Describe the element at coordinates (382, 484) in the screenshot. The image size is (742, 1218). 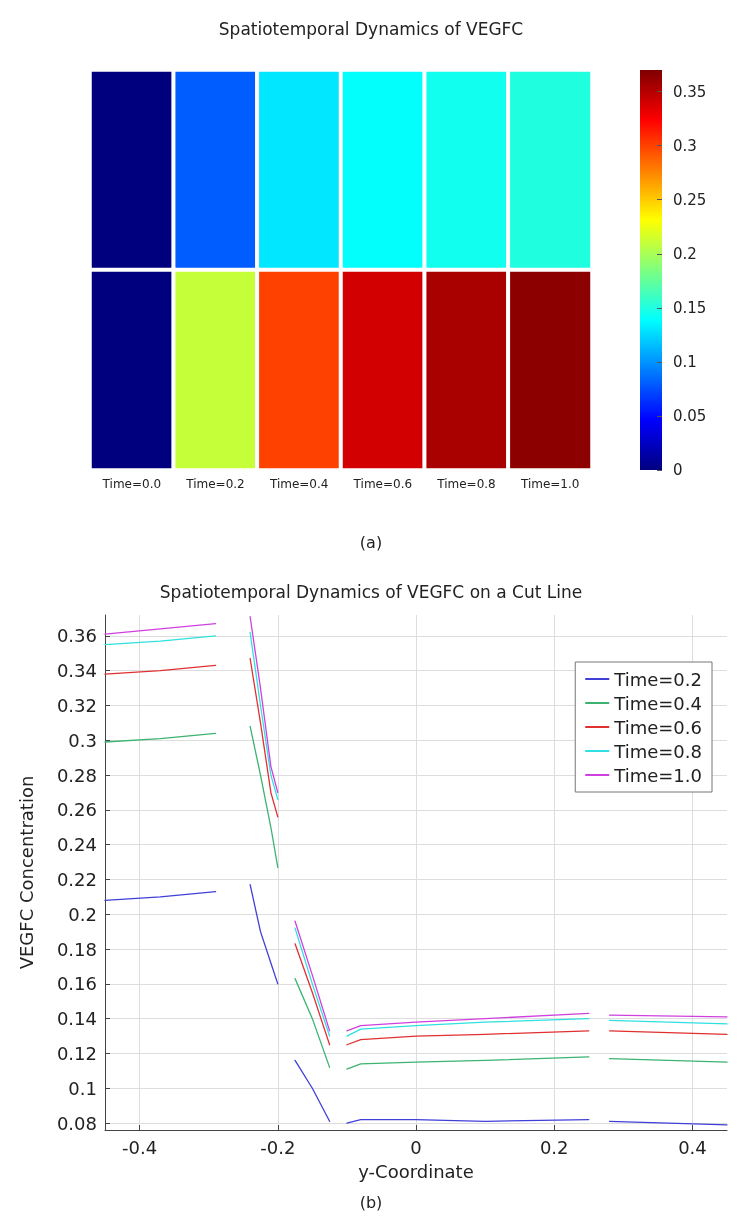
I see `x-tick-label: Time=0.6` at that location.